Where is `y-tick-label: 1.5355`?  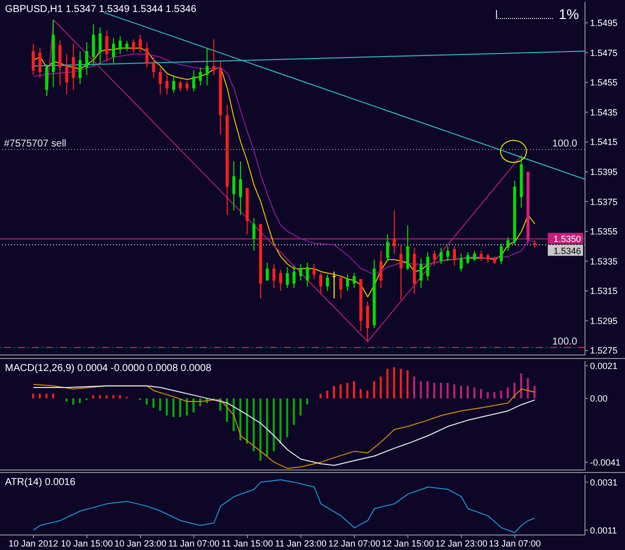 y-tick-label: 1.5355 is located at coordinates (604, 231).